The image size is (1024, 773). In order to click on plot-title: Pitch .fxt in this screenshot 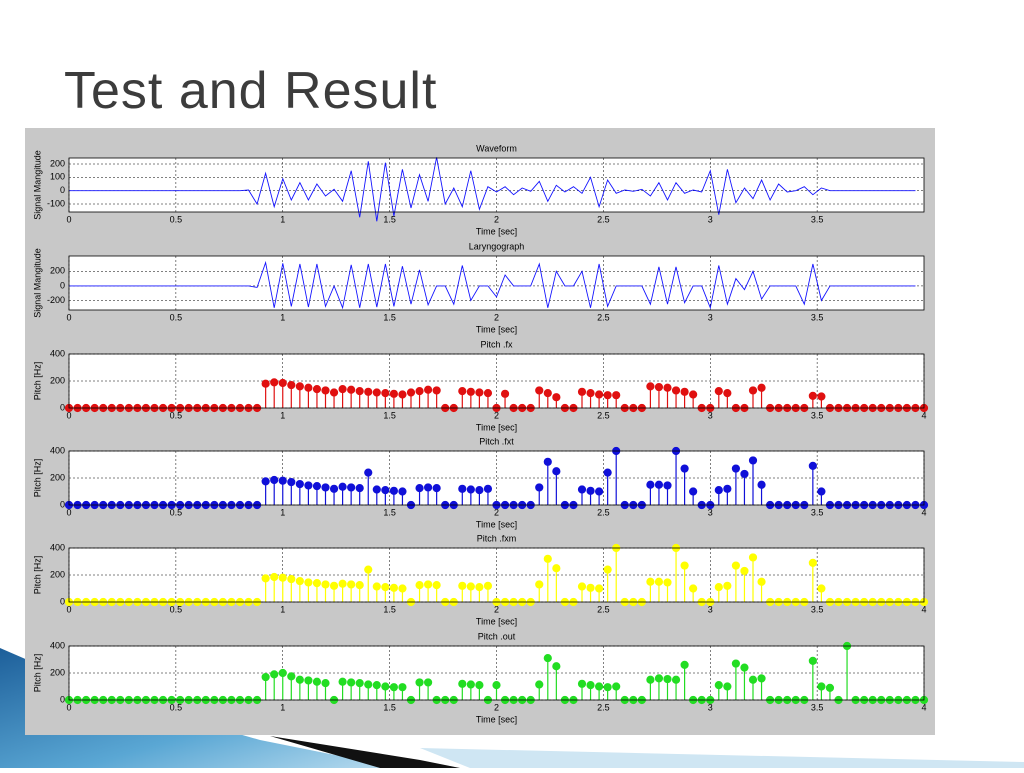, I will do `click(496, 441)`.